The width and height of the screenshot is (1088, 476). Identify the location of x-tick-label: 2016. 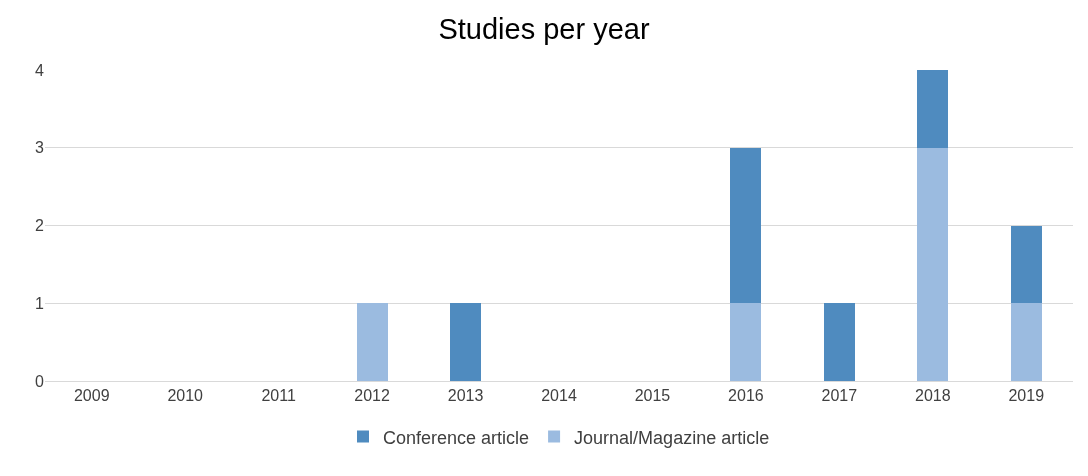
(746, 396).